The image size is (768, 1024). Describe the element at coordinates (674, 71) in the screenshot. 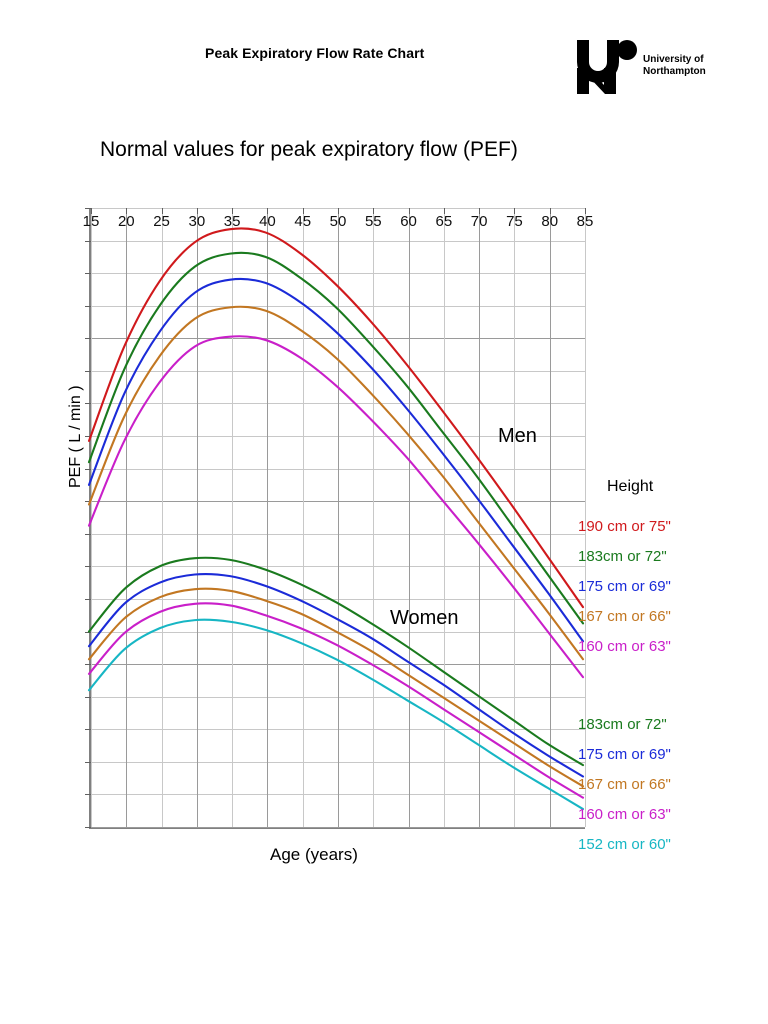

I see `uon-wordmark-line2: Northampton` at that location.